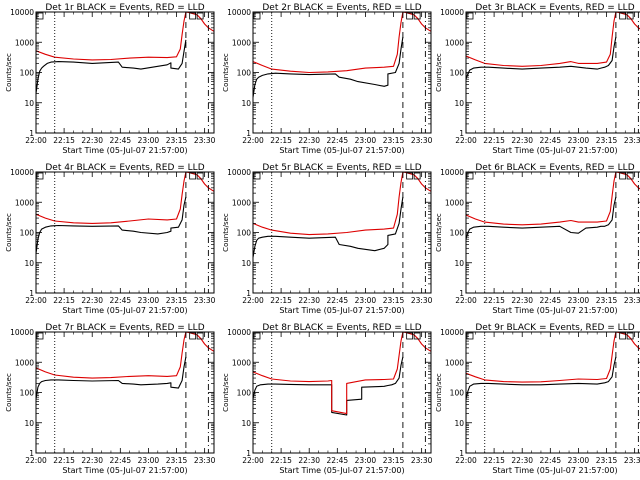  What do you see at coordinates (241, 362) in the screenshot?
I see `y-tick-label: 1000` at bounding box center [241, 362].